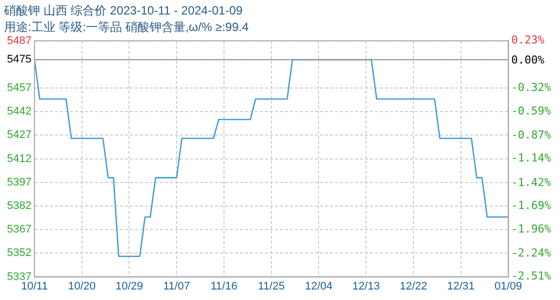 This screenshot has height=300, width=560. Describe the element at coordinates (123, 11) in the screenshot. I see `chart-title: 硝酸钾 山西 综合价 2023-10-11 - 2024-01-09` at that location.